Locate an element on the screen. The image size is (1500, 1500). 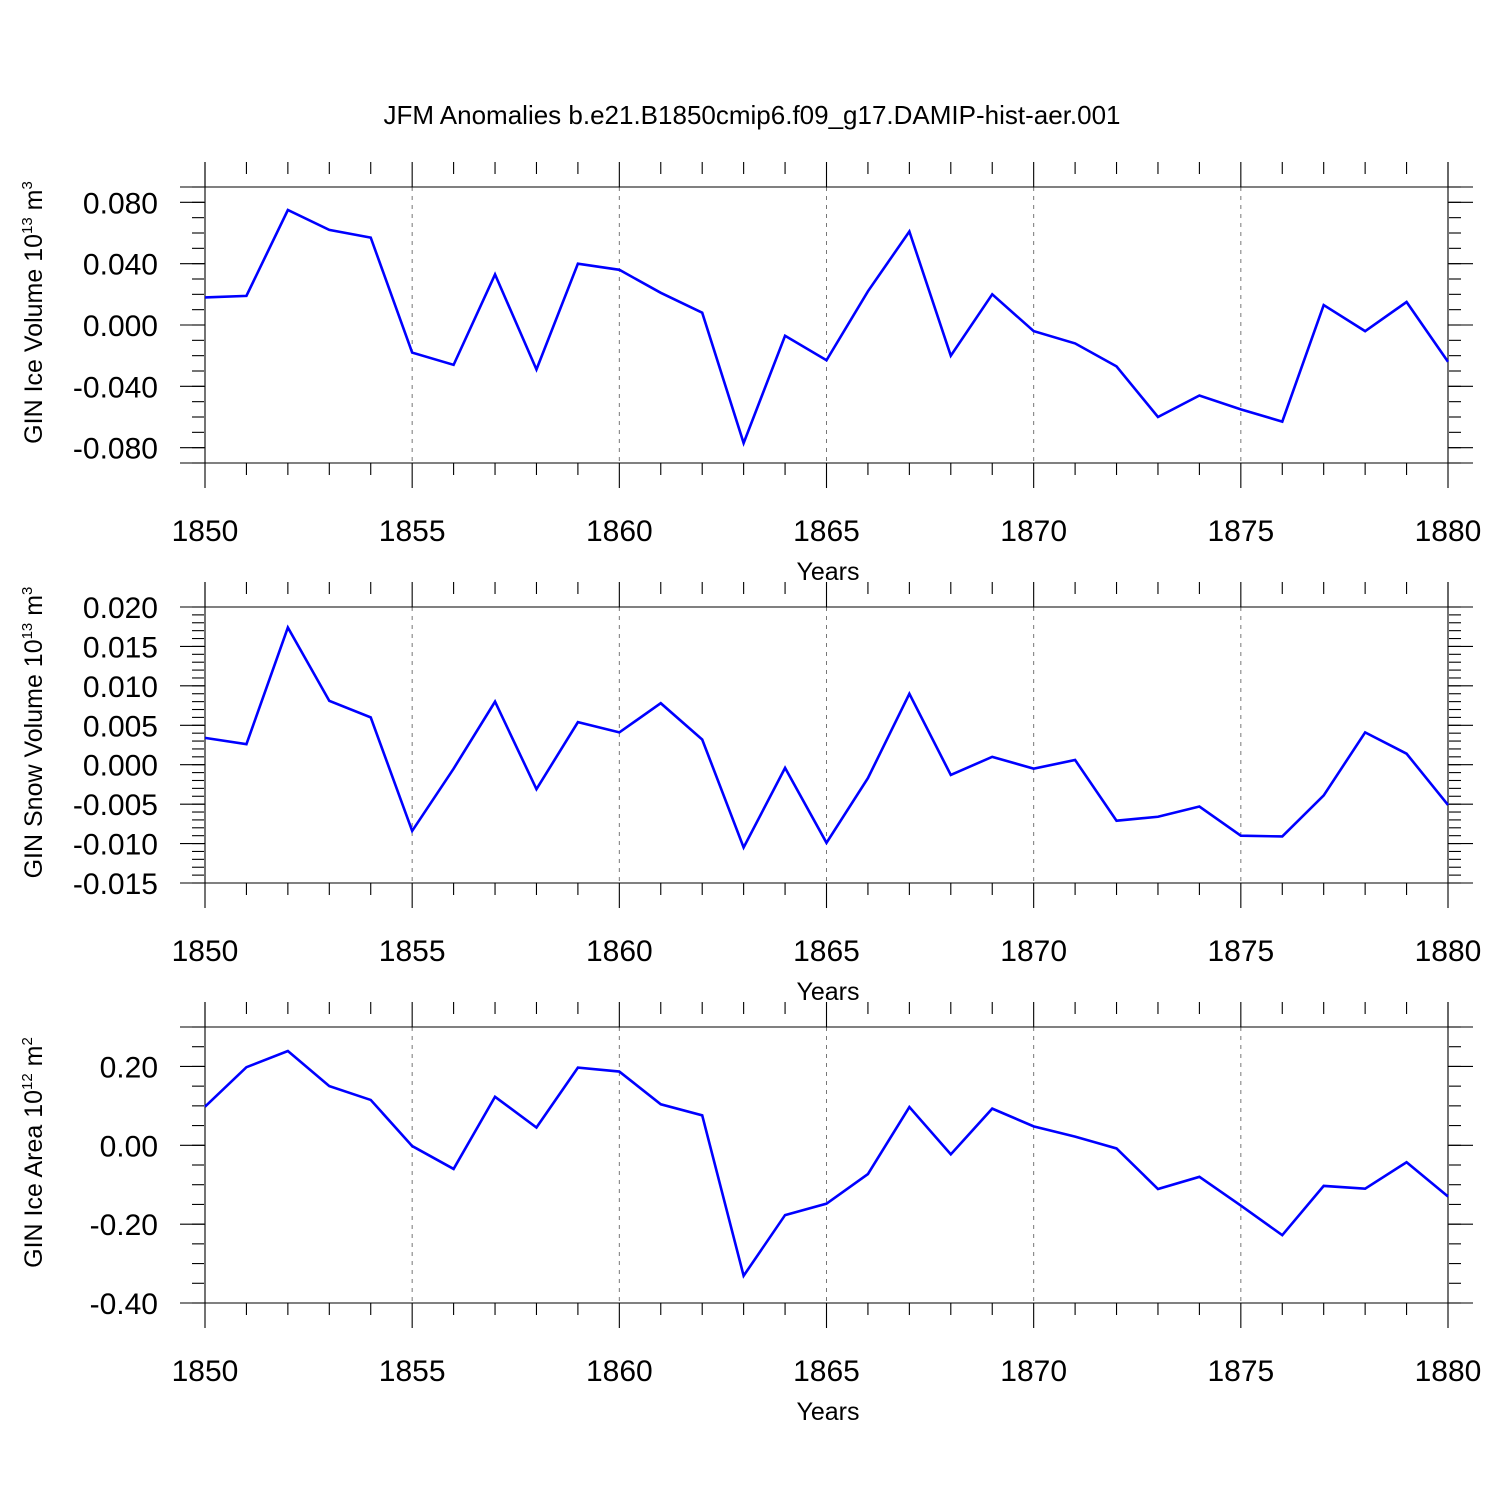
y-tick-label: -0.20 is located at coordinates (124, 1225).